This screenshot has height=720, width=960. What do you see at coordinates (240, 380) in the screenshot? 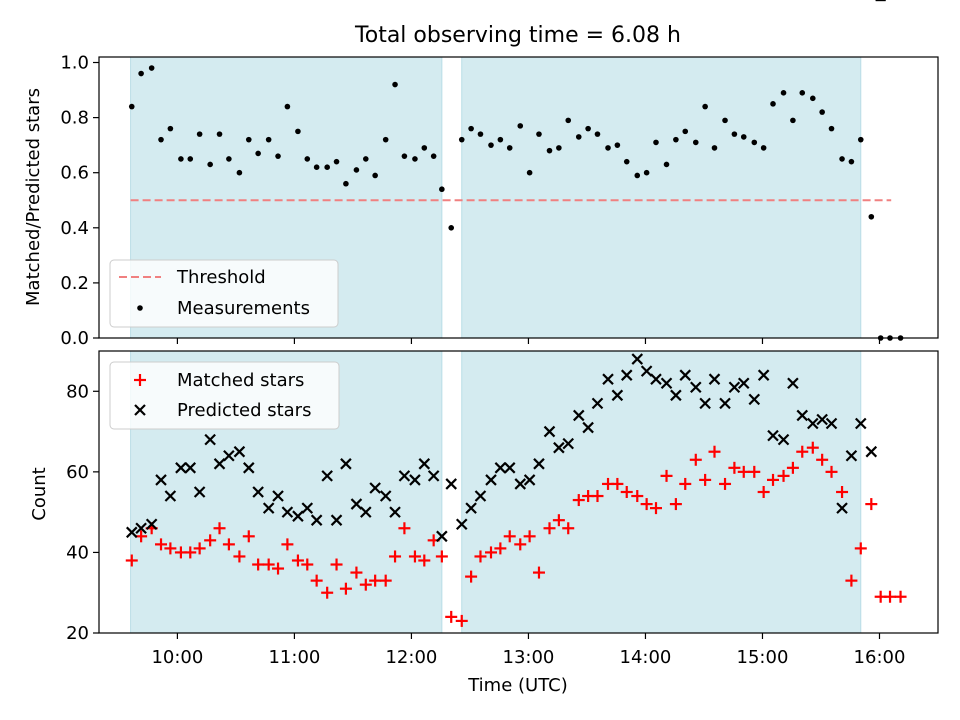
I see `matched-legend-label: Matched stars` at bounding box center [240, 380].